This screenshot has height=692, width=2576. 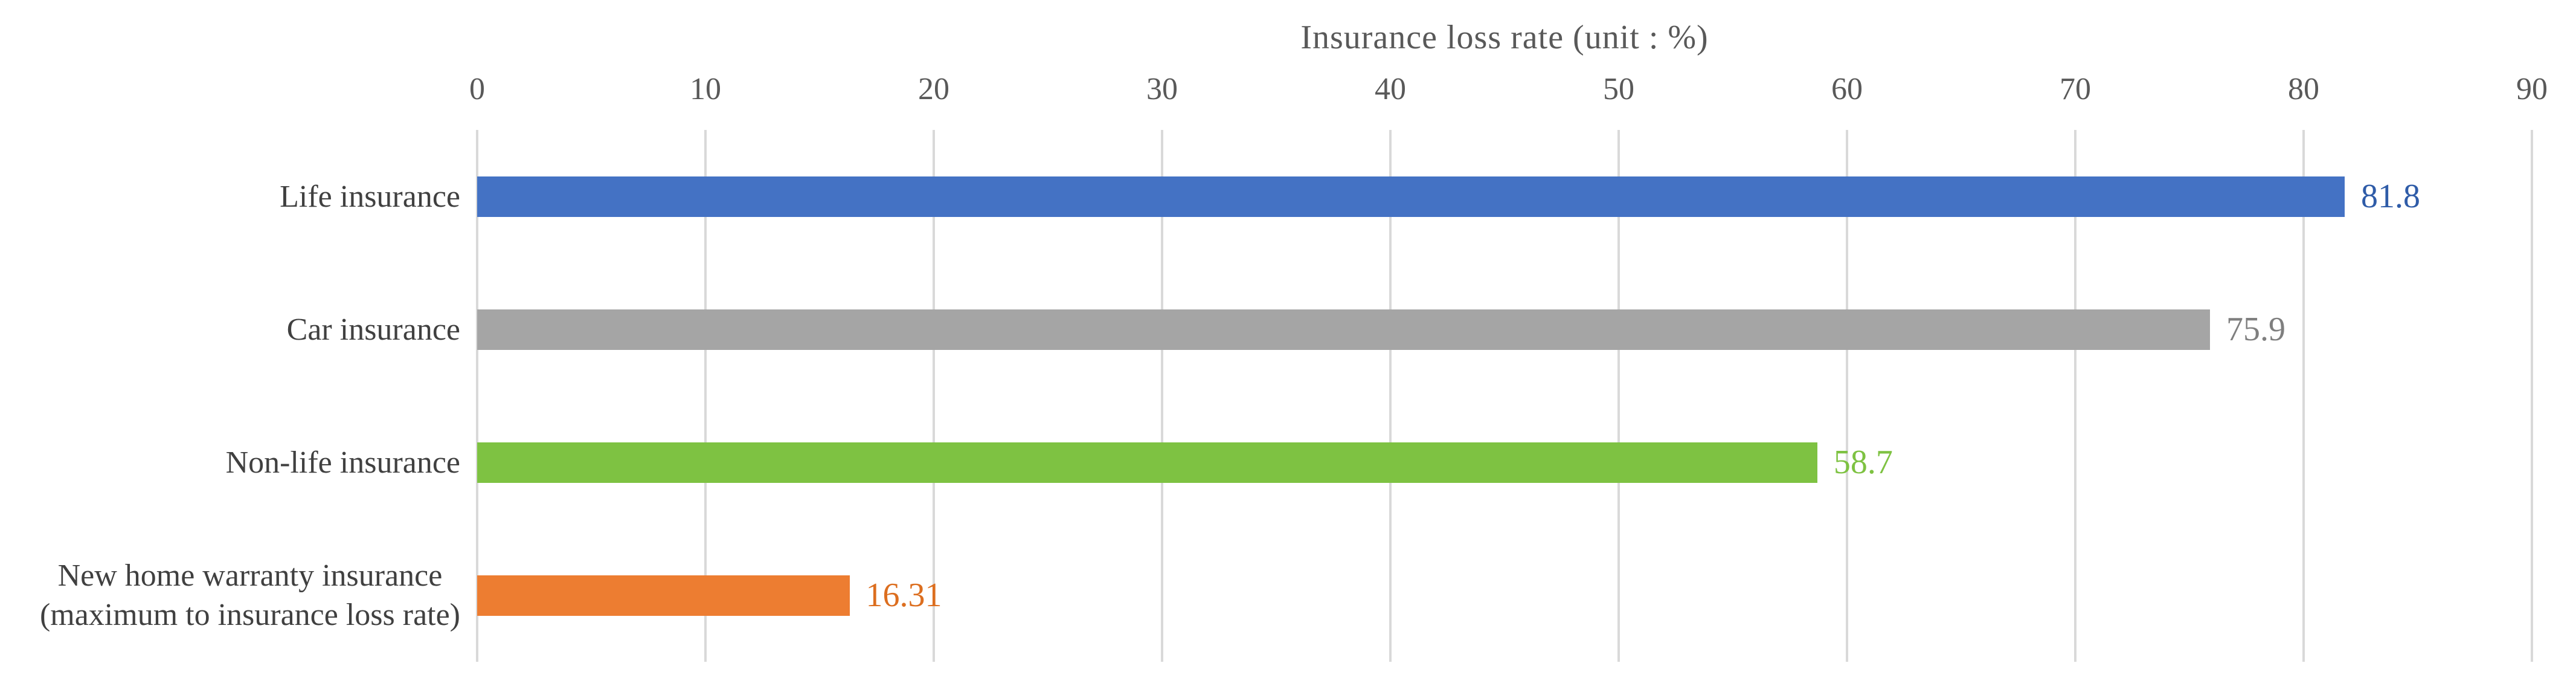 I want to click on tick-label-80: 80, so click(x=2303, y=89).